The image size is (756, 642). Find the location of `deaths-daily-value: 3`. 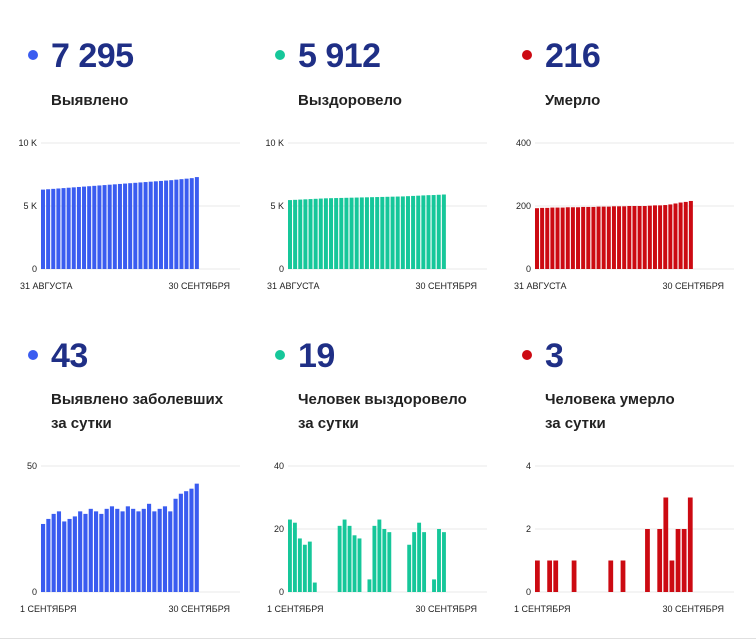

deaths-daily-value: 3 is located at coordinates (554, 356).